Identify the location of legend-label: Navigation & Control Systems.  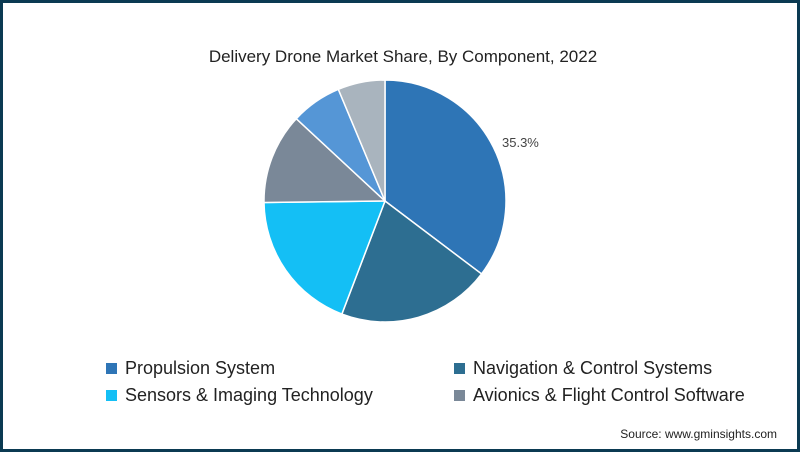
(593, 368).